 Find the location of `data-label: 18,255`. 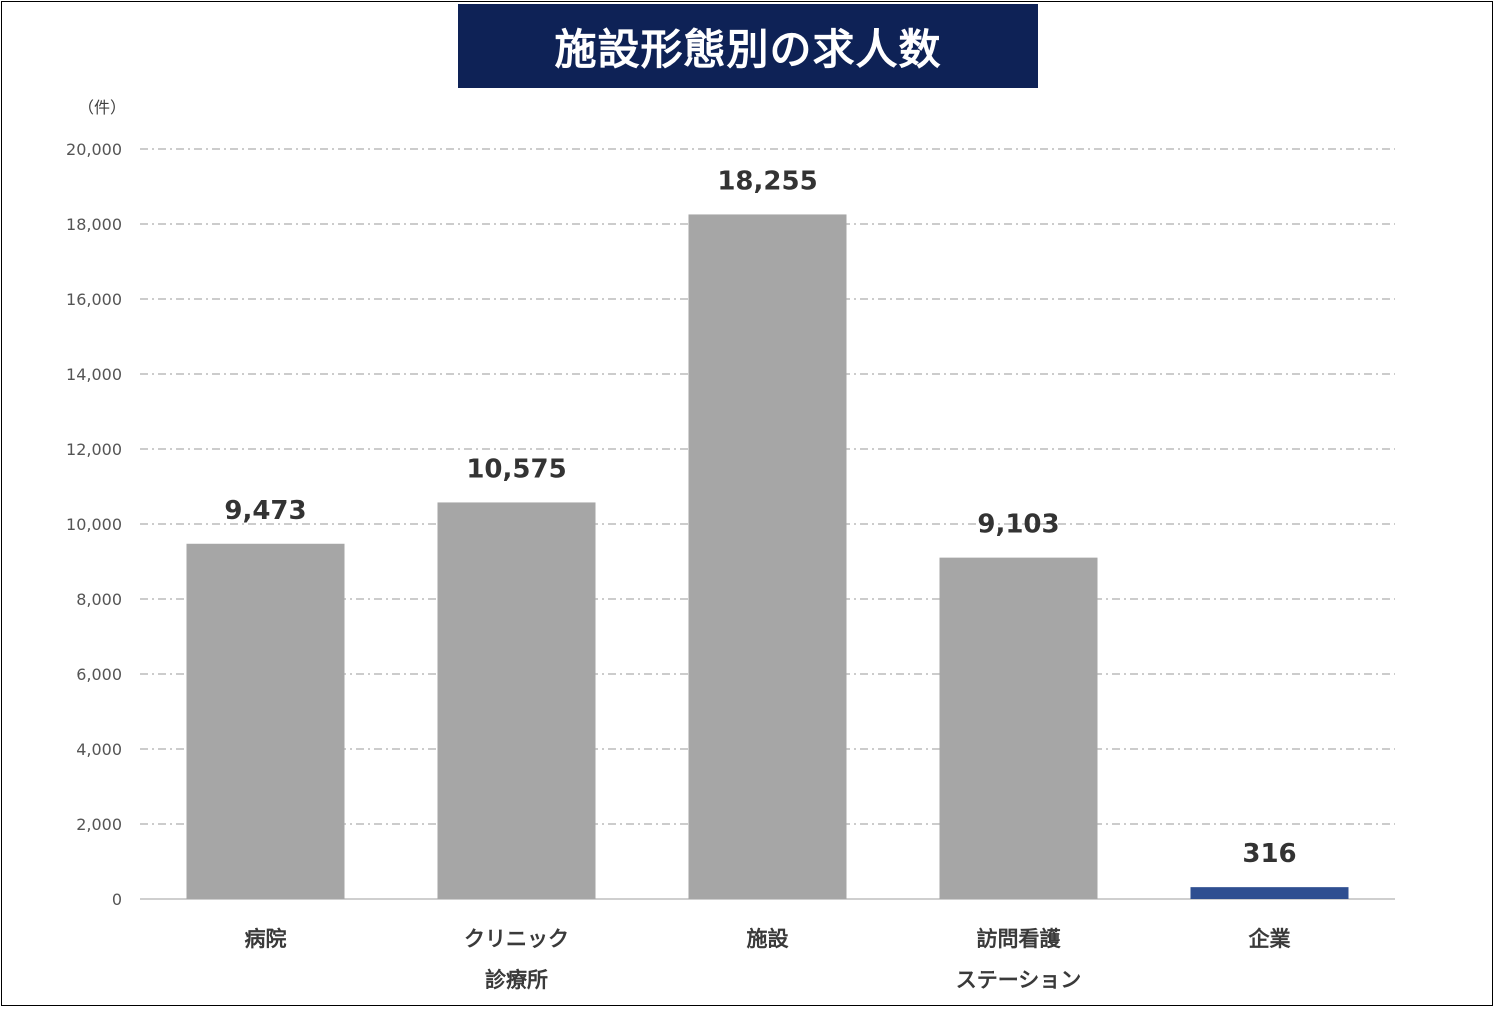

data-label: 18,255 is located at coordinates (767, 181).